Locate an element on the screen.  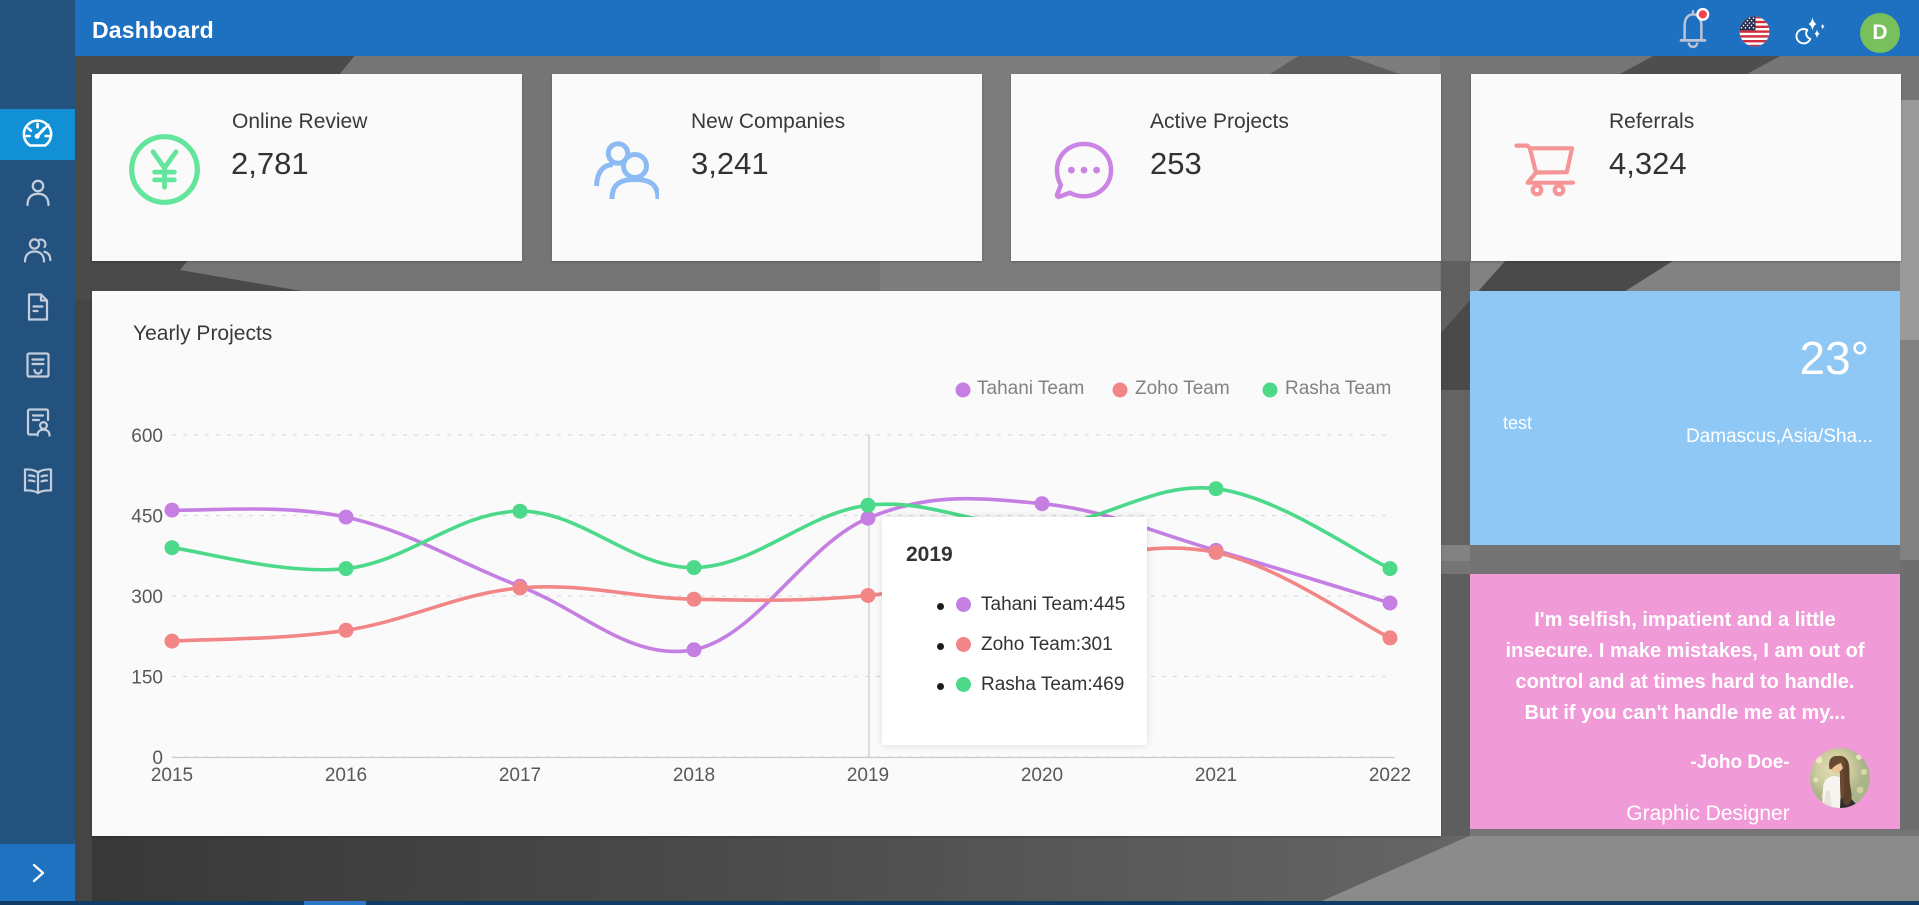
svg-text: 0 is located at coordinates (157, 758).